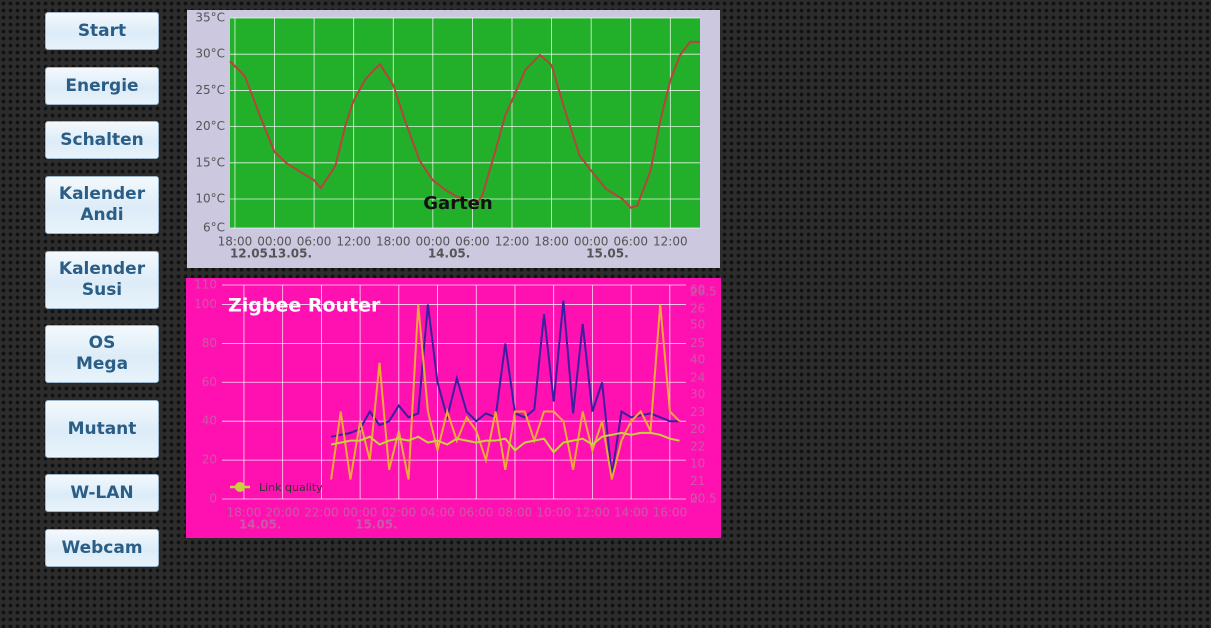 The height and width of the screenshot is (628, 1211). I want to click on nav-button: W-LAN, so click(102, 493).